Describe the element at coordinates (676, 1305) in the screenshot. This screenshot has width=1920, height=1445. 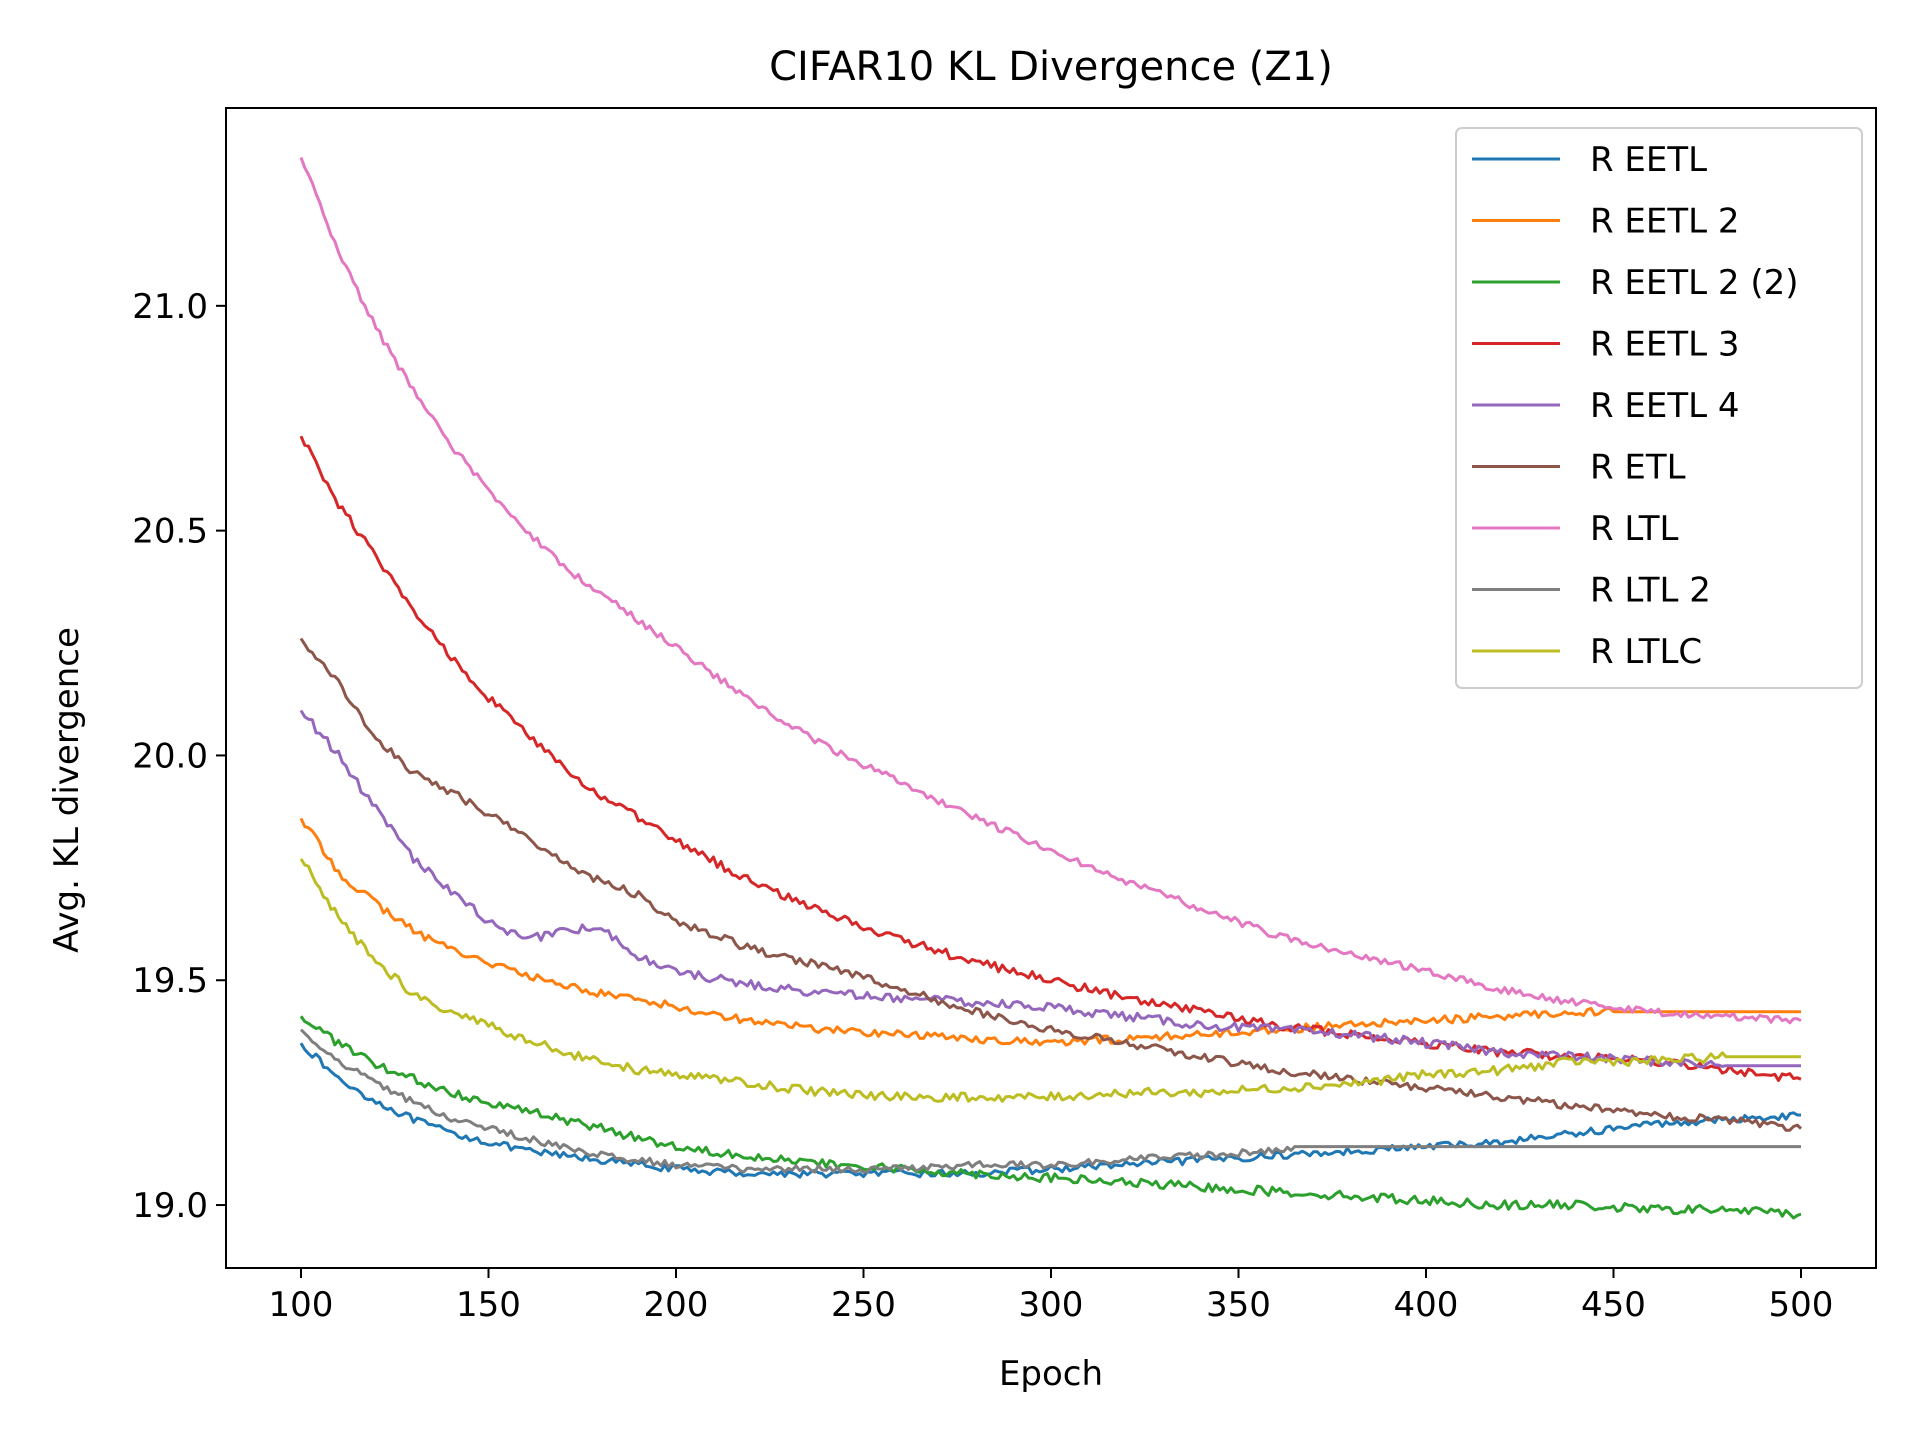
I see `x-tick-label: 200` at that location.